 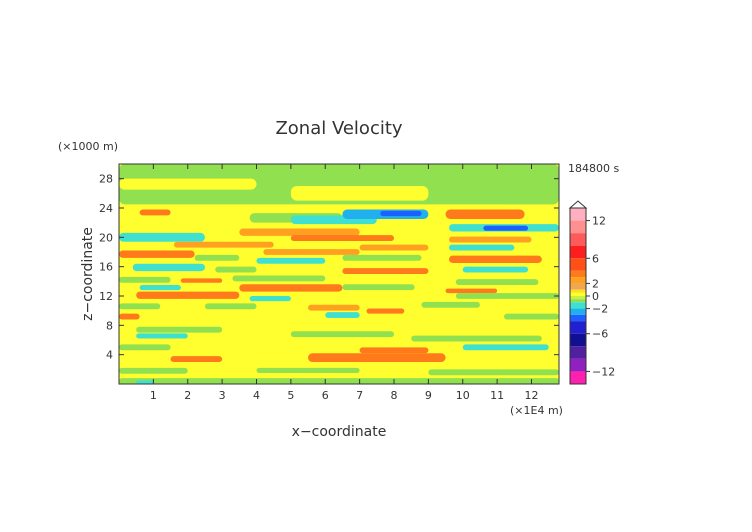 I want to click on colorbar-label: 6, so click(x=595, y=258).